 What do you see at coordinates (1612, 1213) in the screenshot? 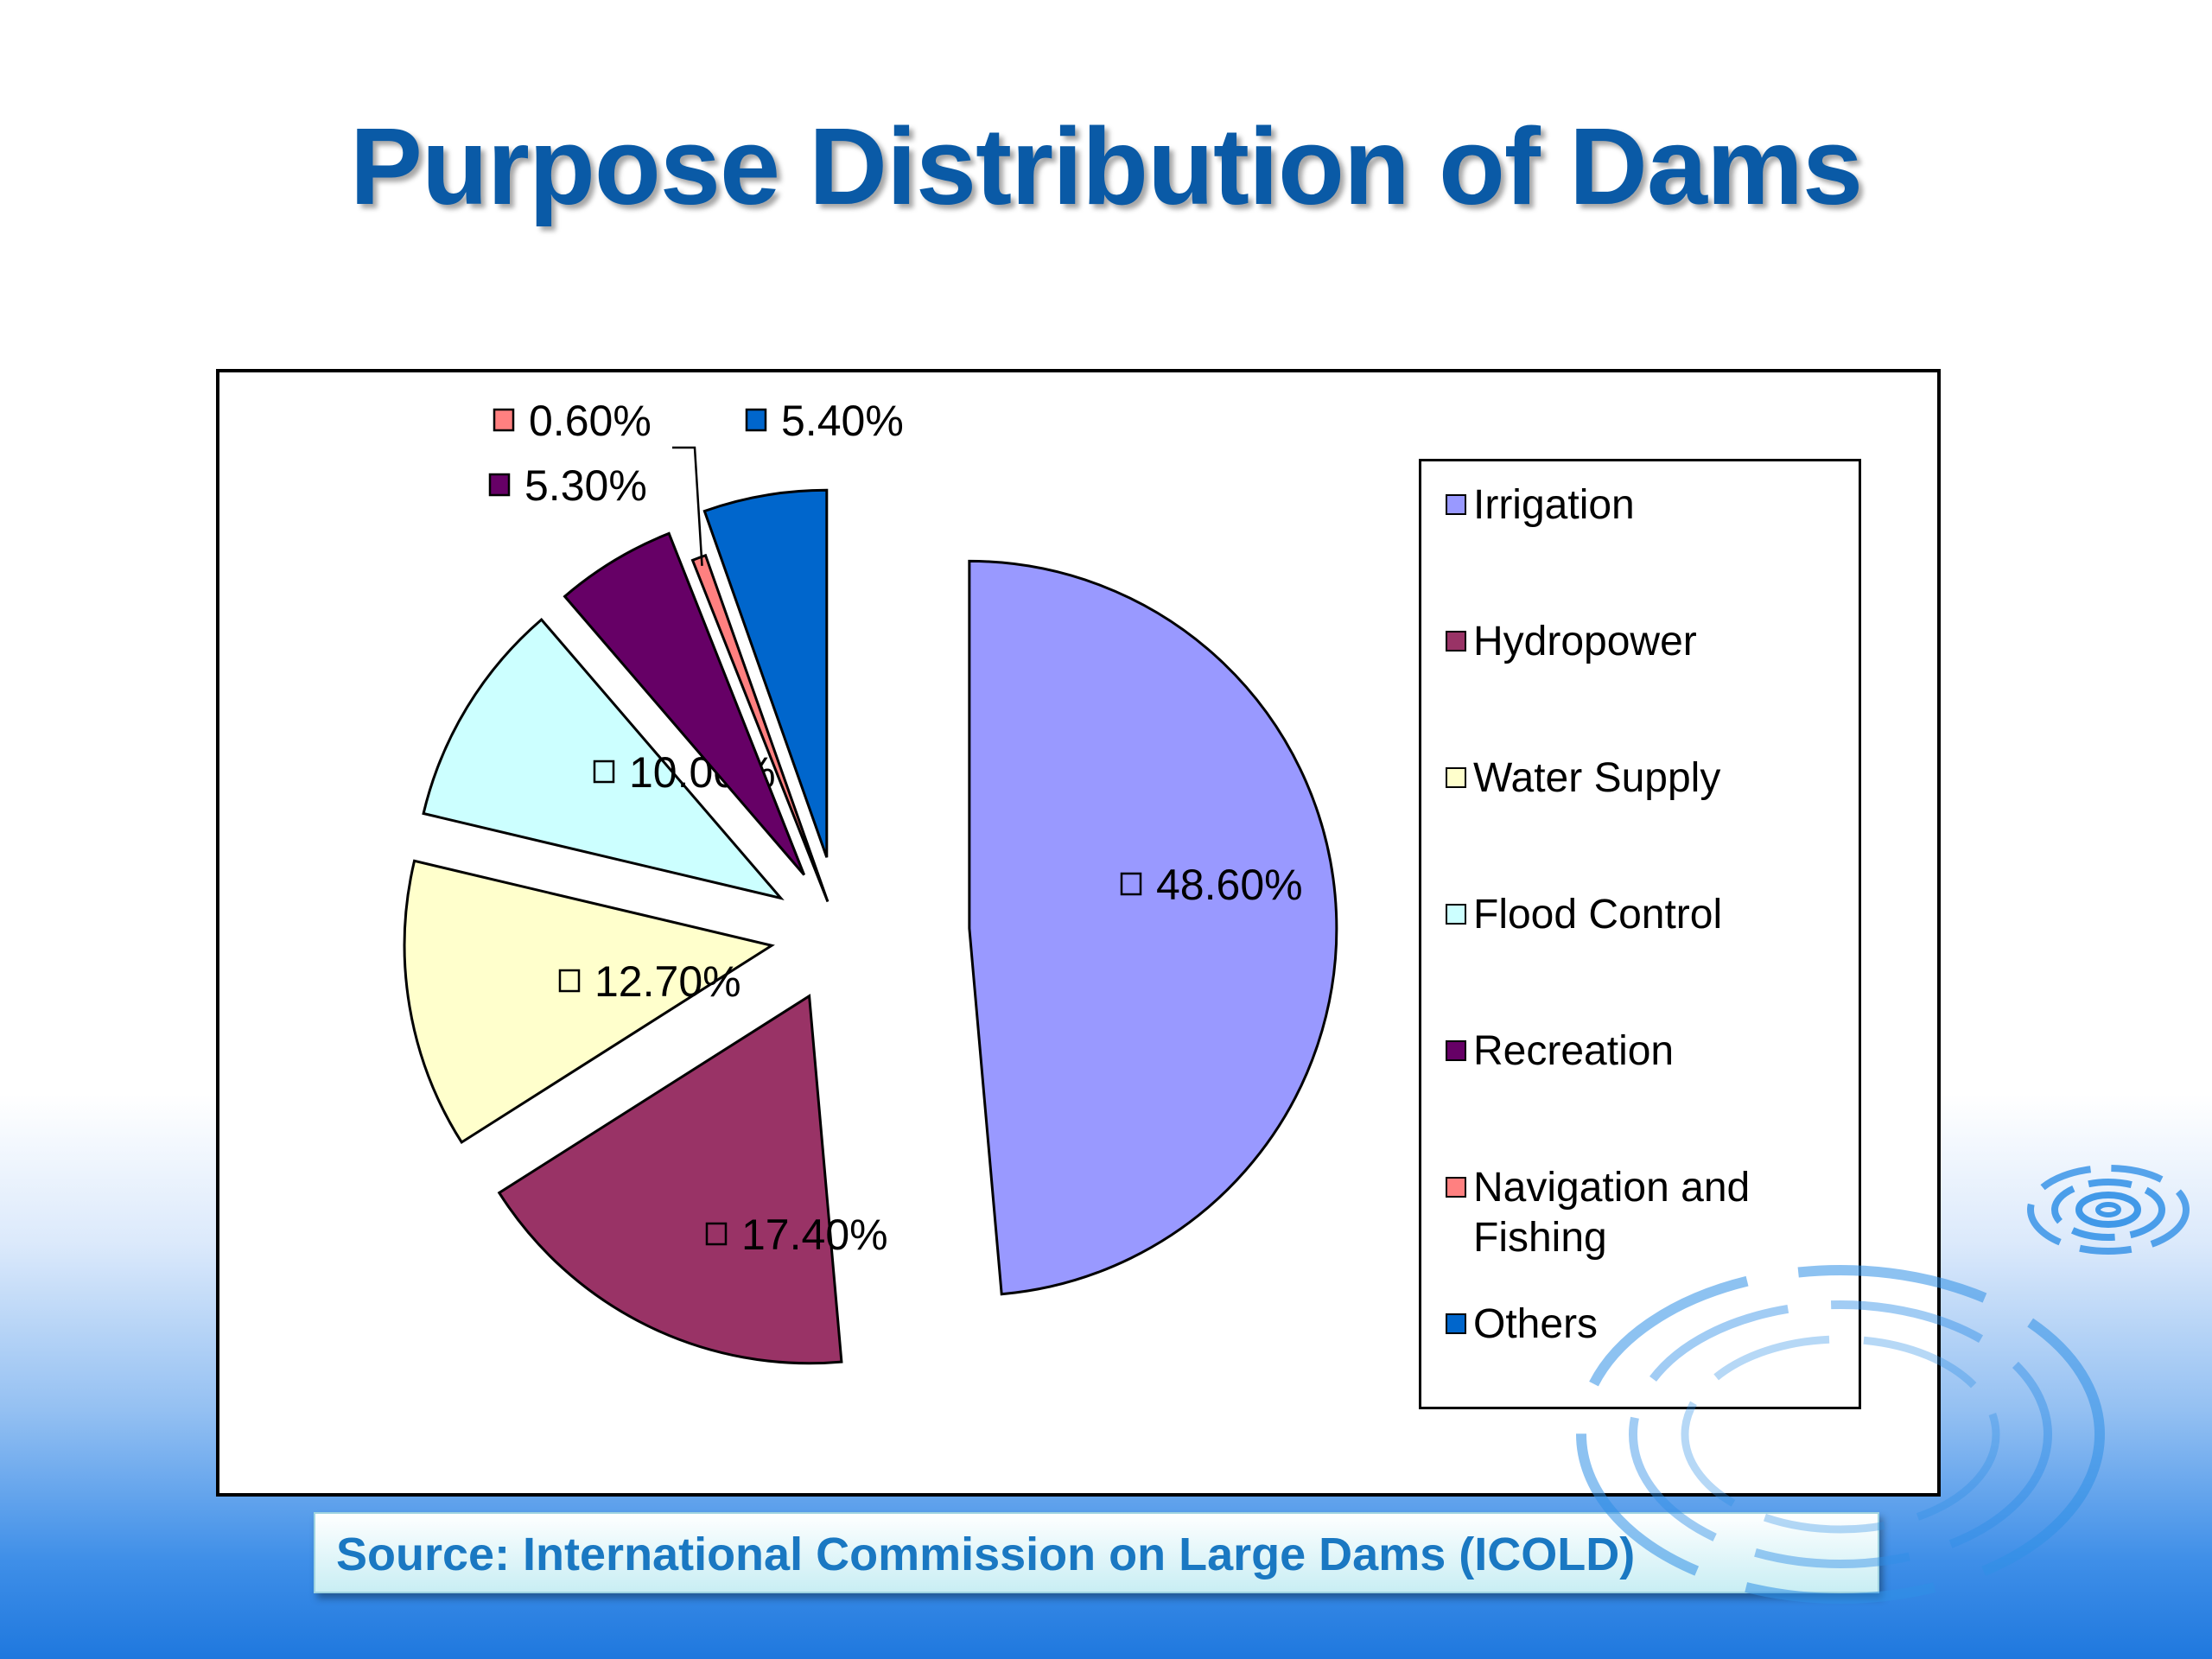
I see `legend-label: Navigation and Fishing` at bounding box center [1612, 1213].